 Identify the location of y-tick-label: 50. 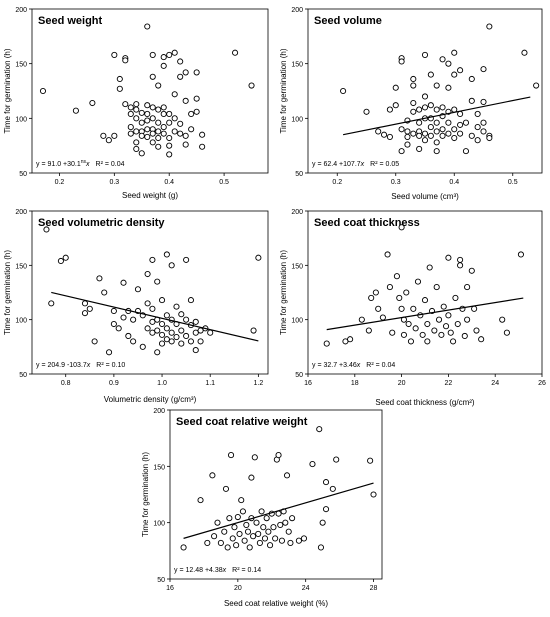
(299, 375).